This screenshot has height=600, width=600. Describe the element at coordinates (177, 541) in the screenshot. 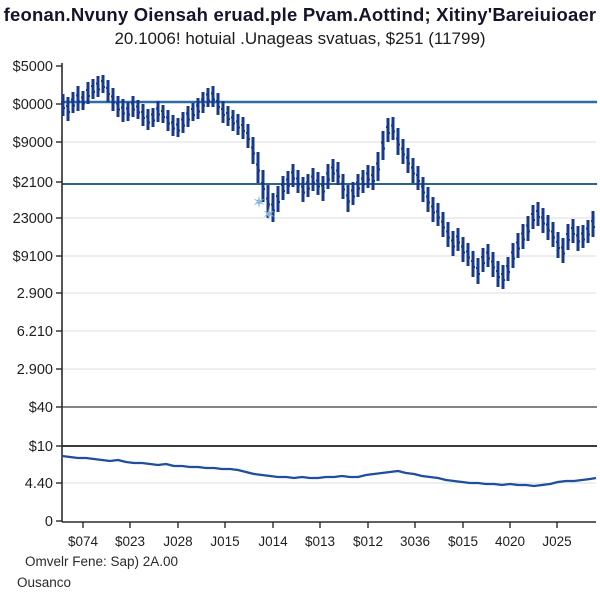

I see `x-axis-label: J028` at that location.